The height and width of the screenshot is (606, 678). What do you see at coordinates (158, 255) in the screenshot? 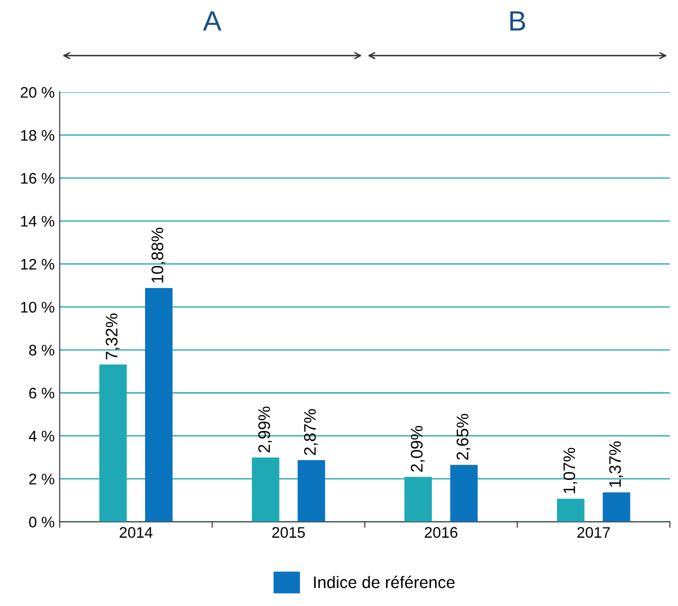
I see `data-label: 10,88%` at bounding box center [158, 255].